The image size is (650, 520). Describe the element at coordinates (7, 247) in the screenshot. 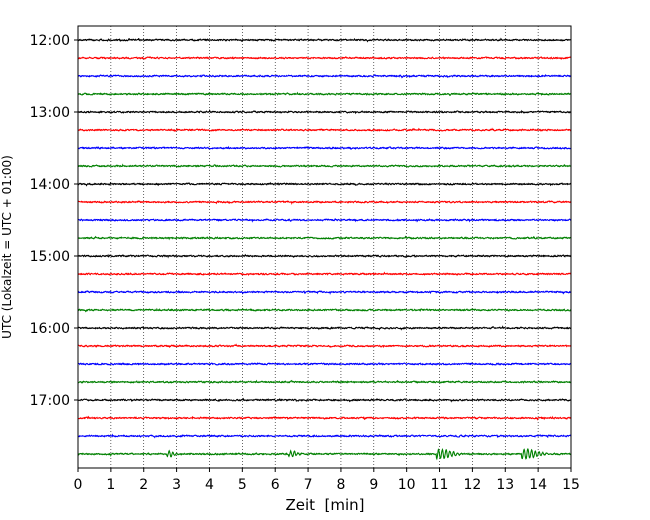

I see `y-axis-title: UTC (Lokalzeit = UTC + 01:00)` at that location.